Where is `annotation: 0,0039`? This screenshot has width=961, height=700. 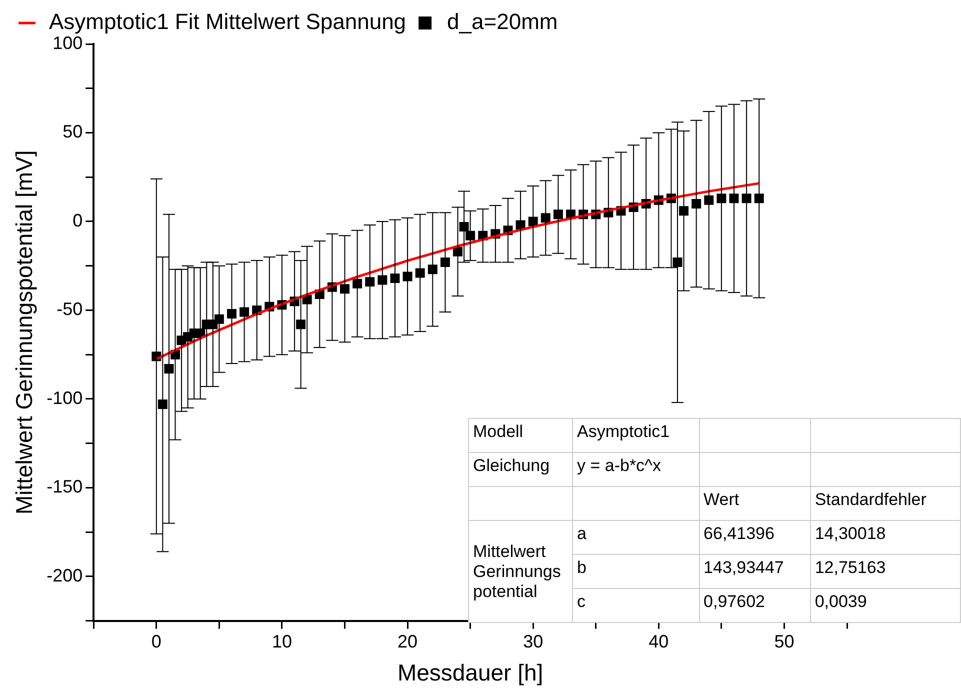
annotation: 0,0039 is located at coordinates (885, 605).